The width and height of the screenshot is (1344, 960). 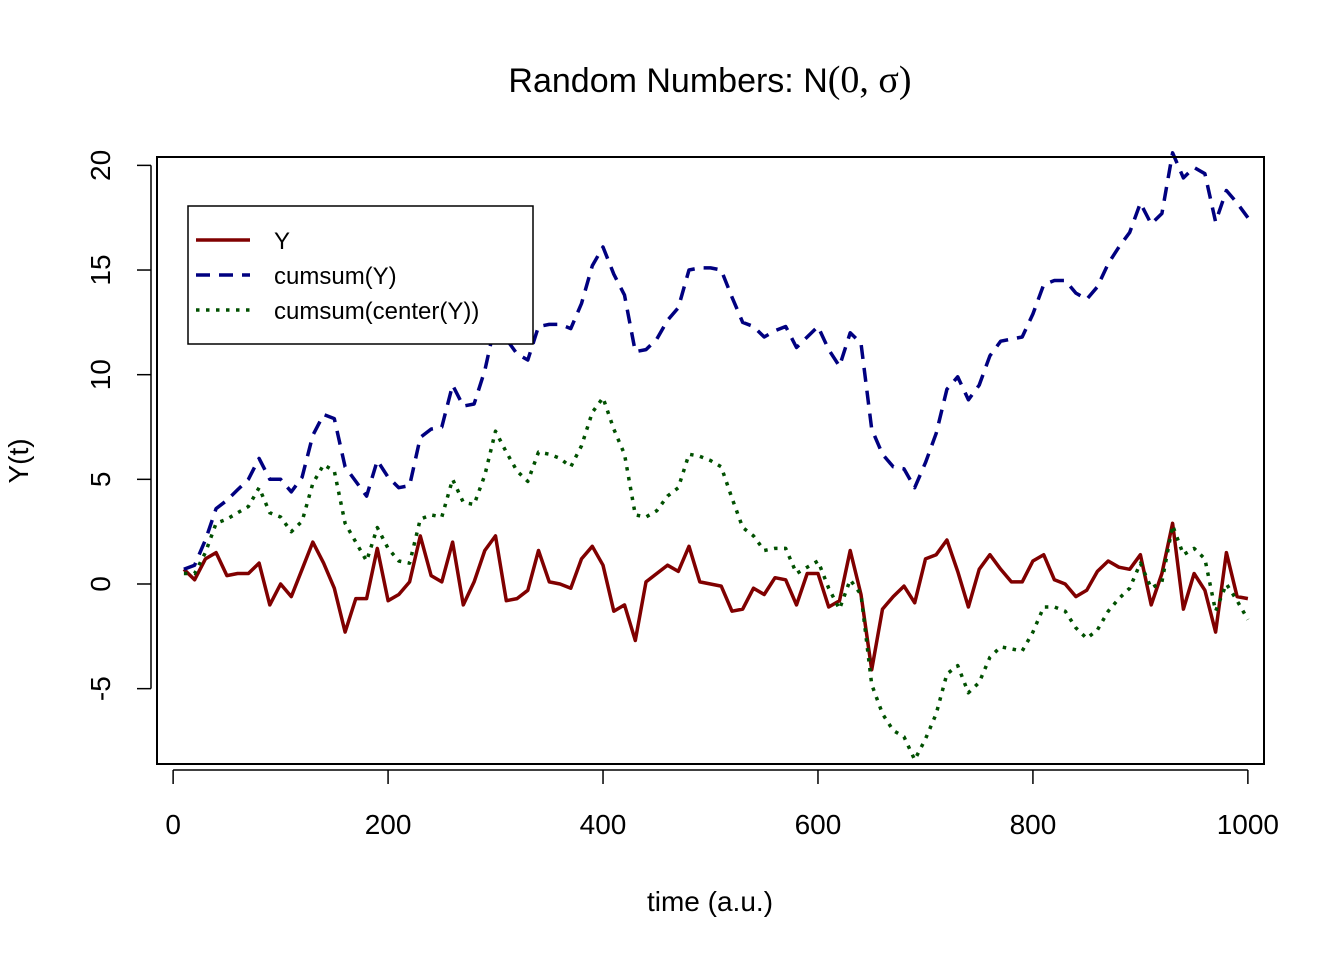 I want to click on chart-title-text: Random Numbers: N, so click(x=667, y=81).